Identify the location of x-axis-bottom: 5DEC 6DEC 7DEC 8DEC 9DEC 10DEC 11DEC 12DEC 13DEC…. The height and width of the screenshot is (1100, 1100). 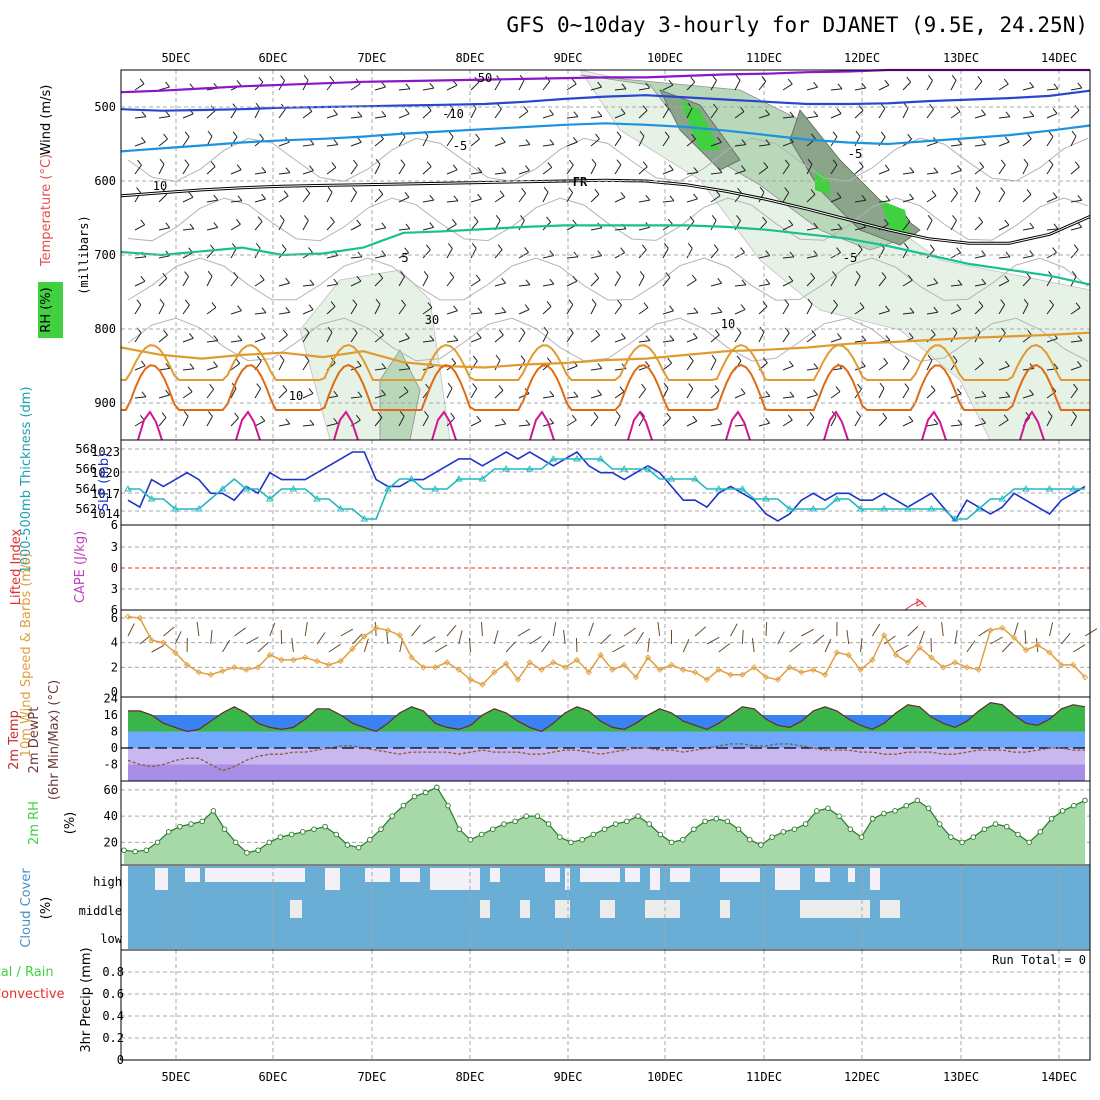
(620, 1077).